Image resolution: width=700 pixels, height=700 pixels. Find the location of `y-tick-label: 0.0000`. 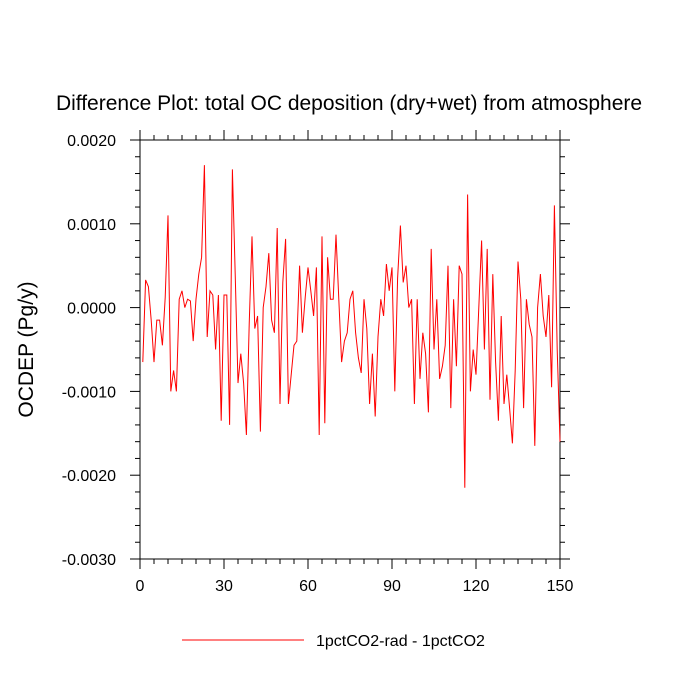

y-tick-label: 0.0000 is located at coordinates (91, 309).